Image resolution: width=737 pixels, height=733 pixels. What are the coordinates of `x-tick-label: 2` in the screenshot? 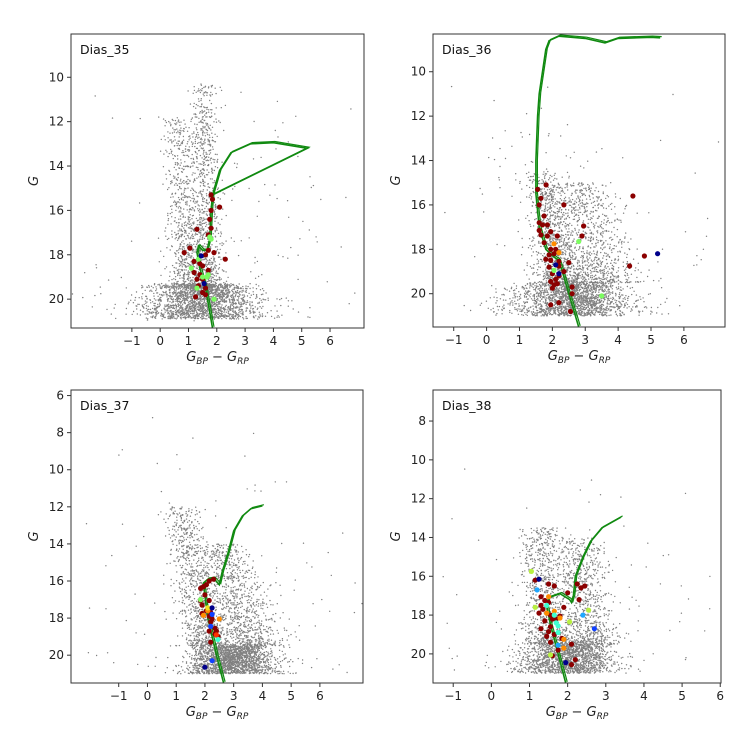 It's located at (217, 341).